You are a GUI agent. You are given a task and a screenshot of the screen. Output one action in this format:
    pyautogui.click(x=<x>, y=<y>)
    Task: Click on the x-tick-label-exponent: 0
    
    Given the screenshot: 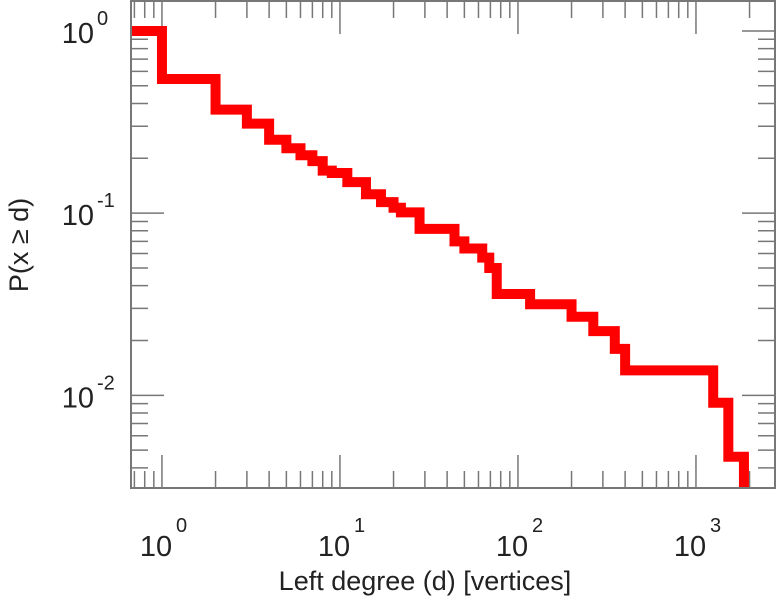 What is the action you would take?
    pyautogui.click(x=181, y=526)
    